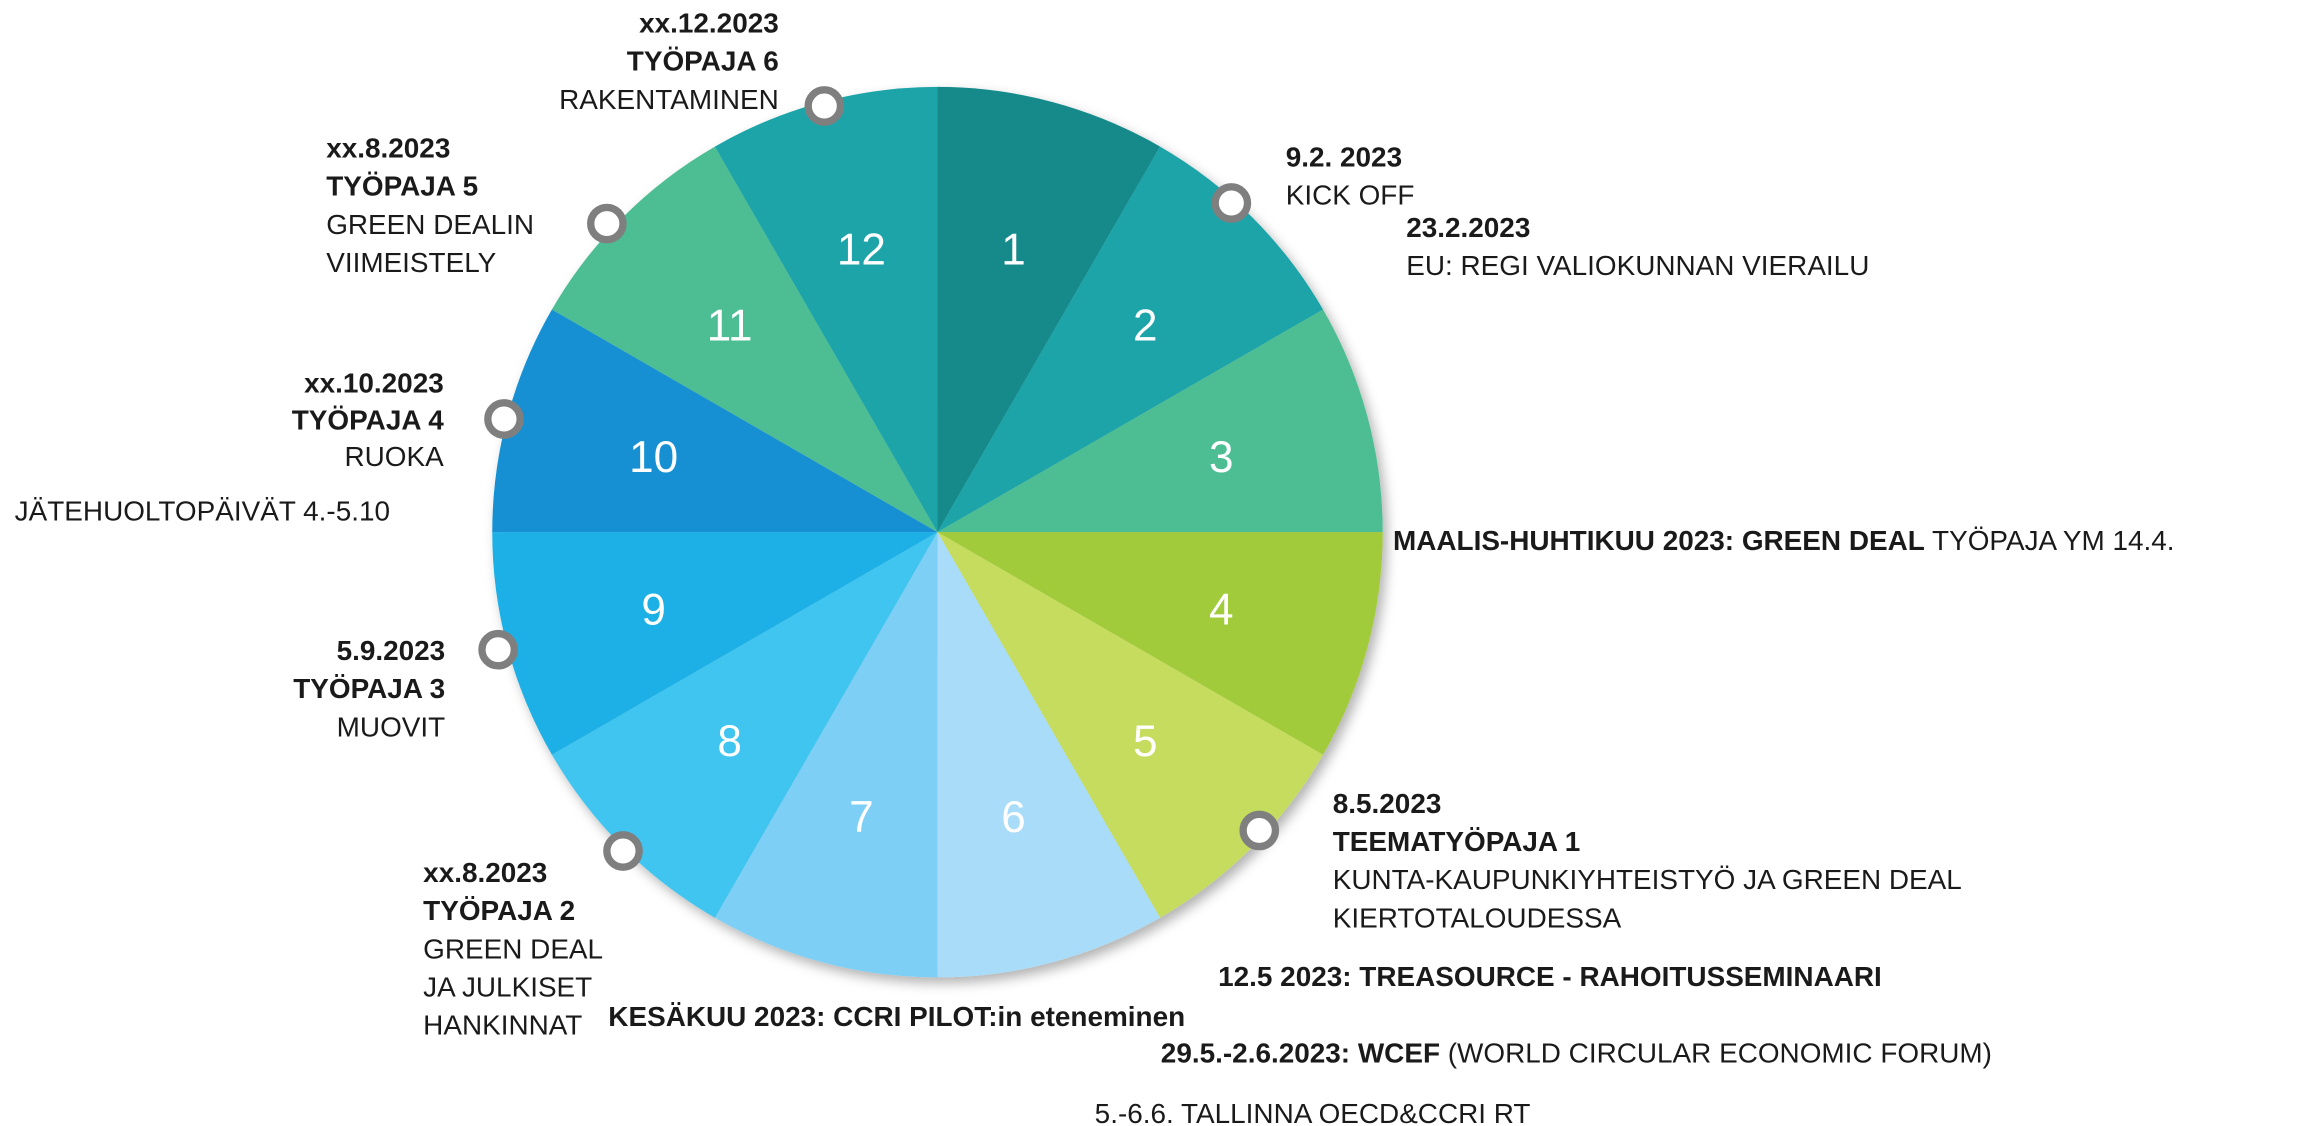 This screenshot has height=1126, width=2304. I want to click on annotation-text: GREEN DEAL, so click(513, 948).